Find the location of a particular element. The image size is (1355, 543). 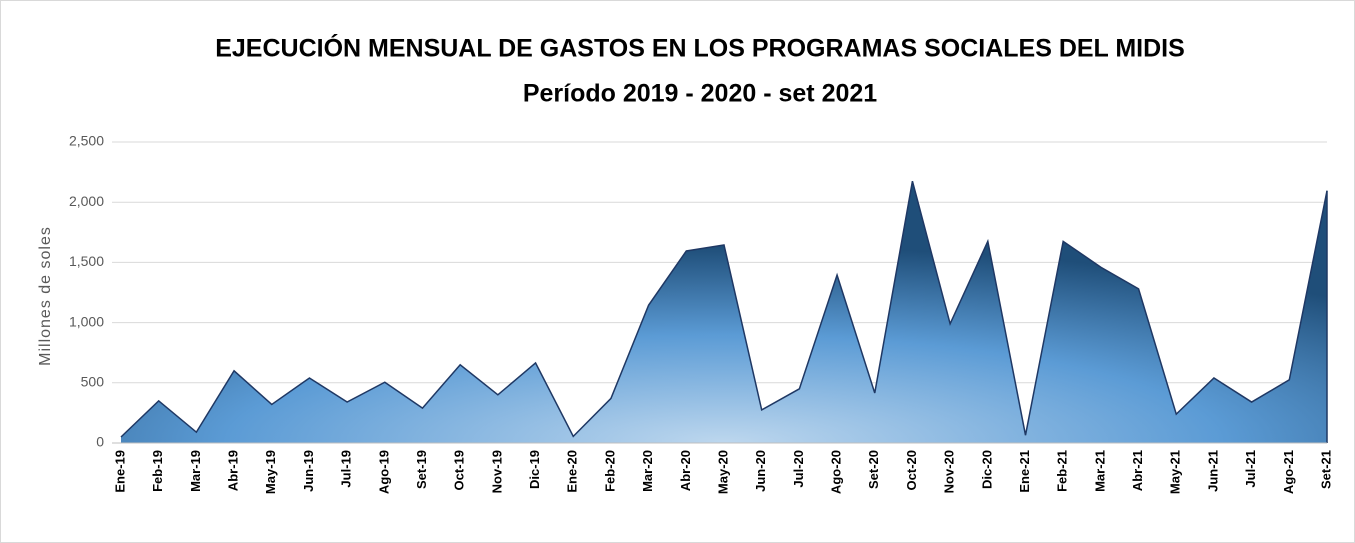

x-tick-label: Abr-19 is located at coordinates (233, 470).